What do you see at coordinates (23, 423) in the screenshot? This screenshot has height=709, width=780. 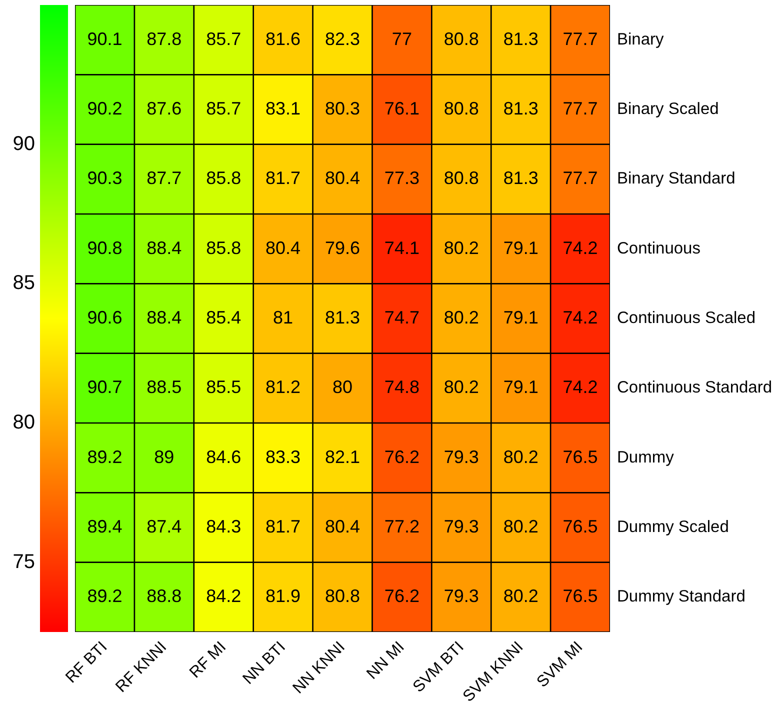 I see `color-bar-label: 80` at bounding box center [23, 423].